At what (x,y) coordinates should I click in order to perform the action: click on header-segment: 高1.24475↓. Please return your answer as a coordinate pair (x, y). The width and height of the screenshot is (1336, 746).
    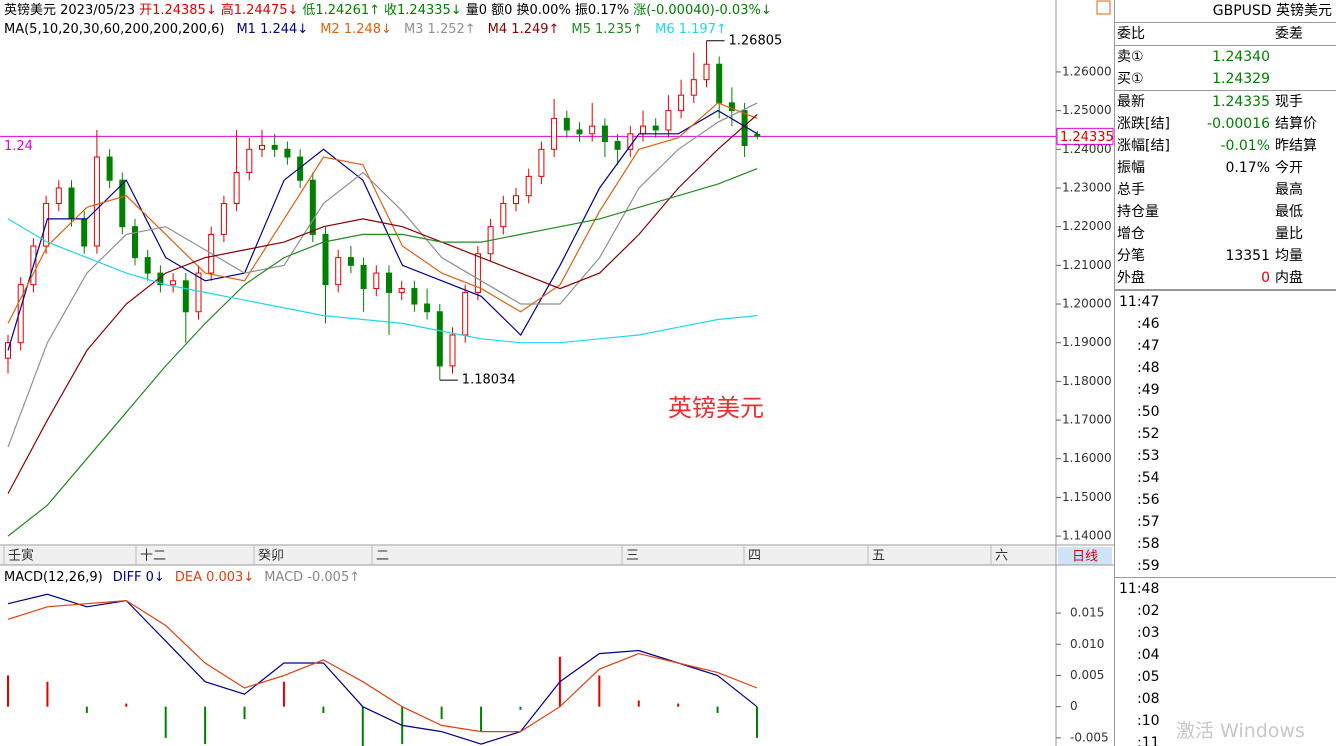
    Looking at the image, I should click on (260, 10).